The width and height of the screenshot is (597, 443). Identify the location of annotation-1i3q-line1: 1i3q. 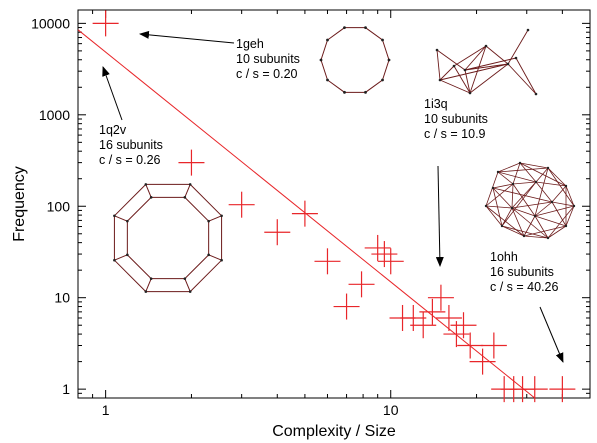
(436, 104).